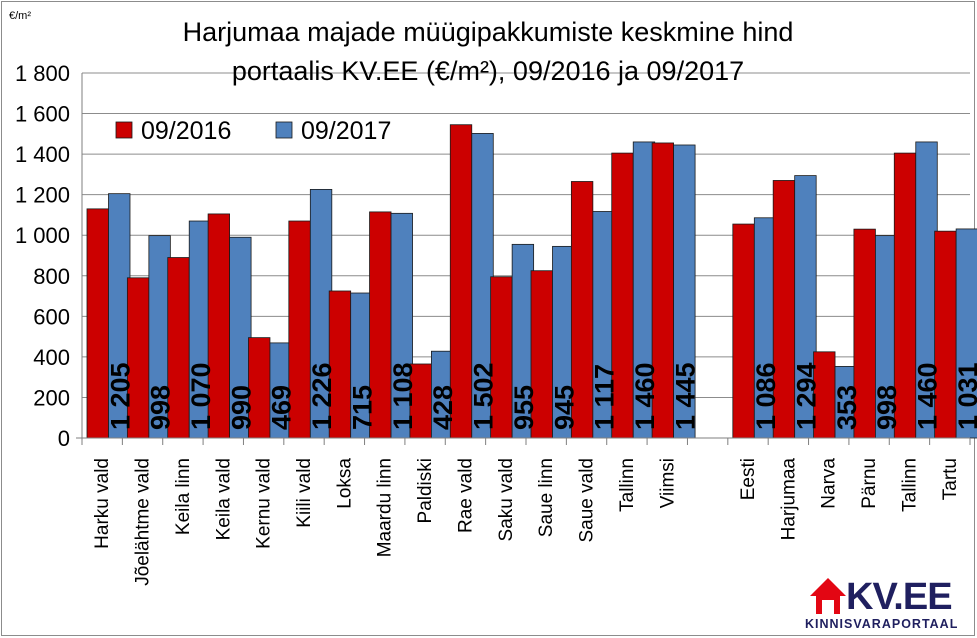  I want to click on x-category-label: Jõelähtme vald, so click(143, 522).